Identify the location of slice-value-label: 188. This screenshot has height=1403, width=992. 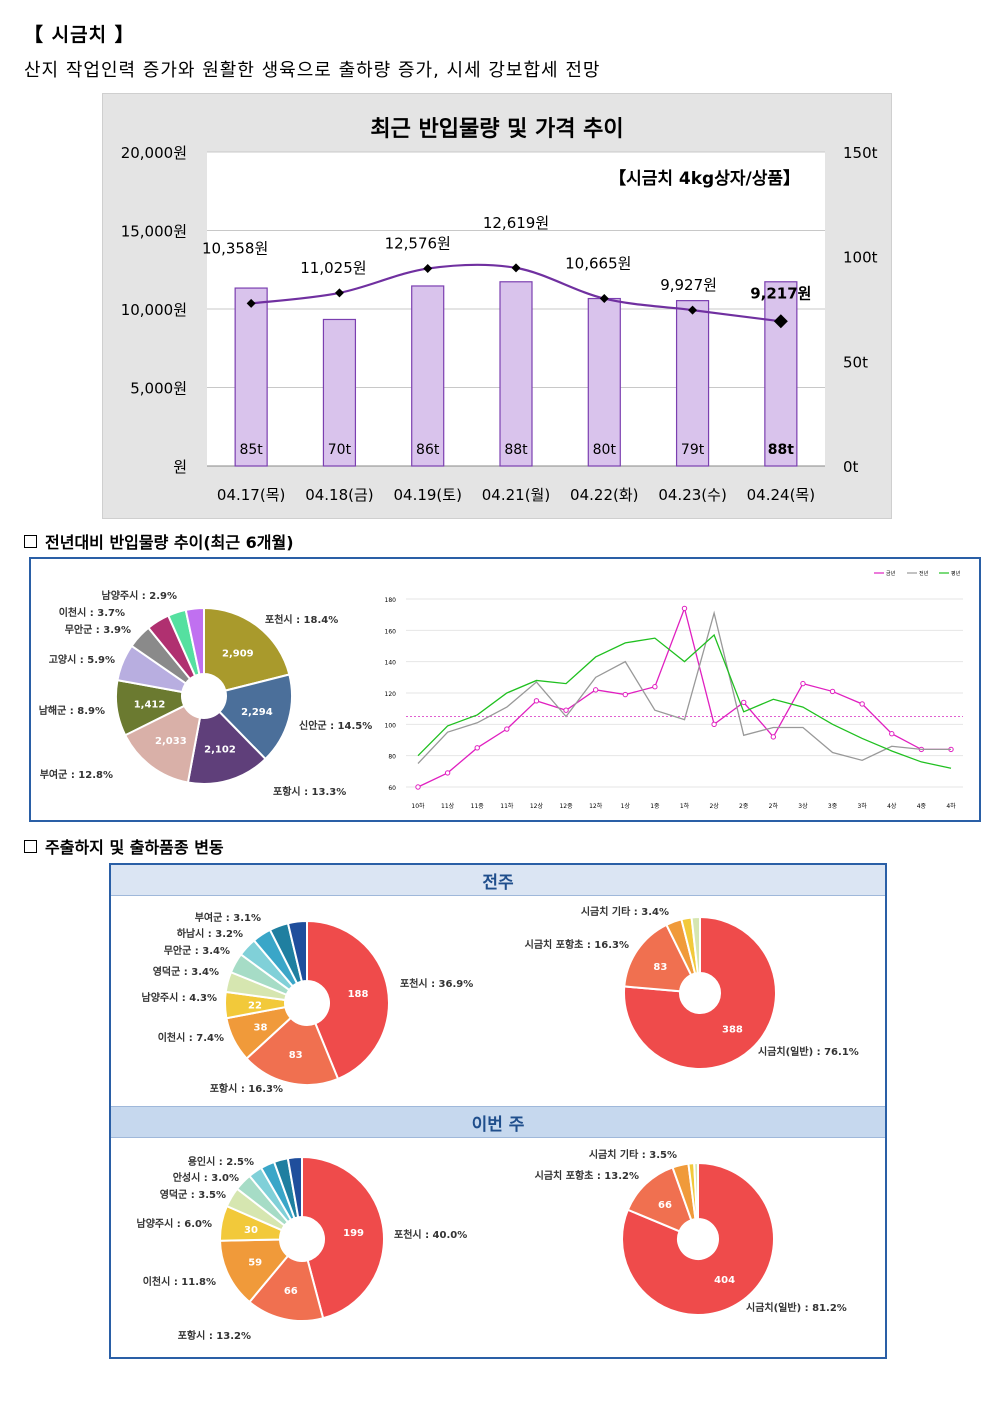
(358, 994).